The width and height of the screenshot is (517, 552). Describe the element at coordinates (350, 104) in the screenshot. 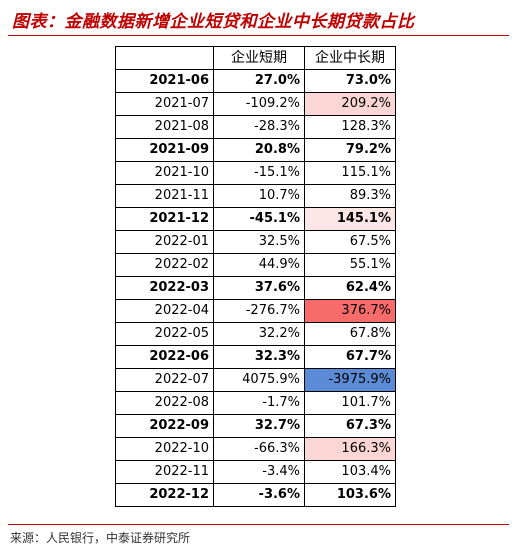

I see `long-term-share-cell: 209.2%` at that location.